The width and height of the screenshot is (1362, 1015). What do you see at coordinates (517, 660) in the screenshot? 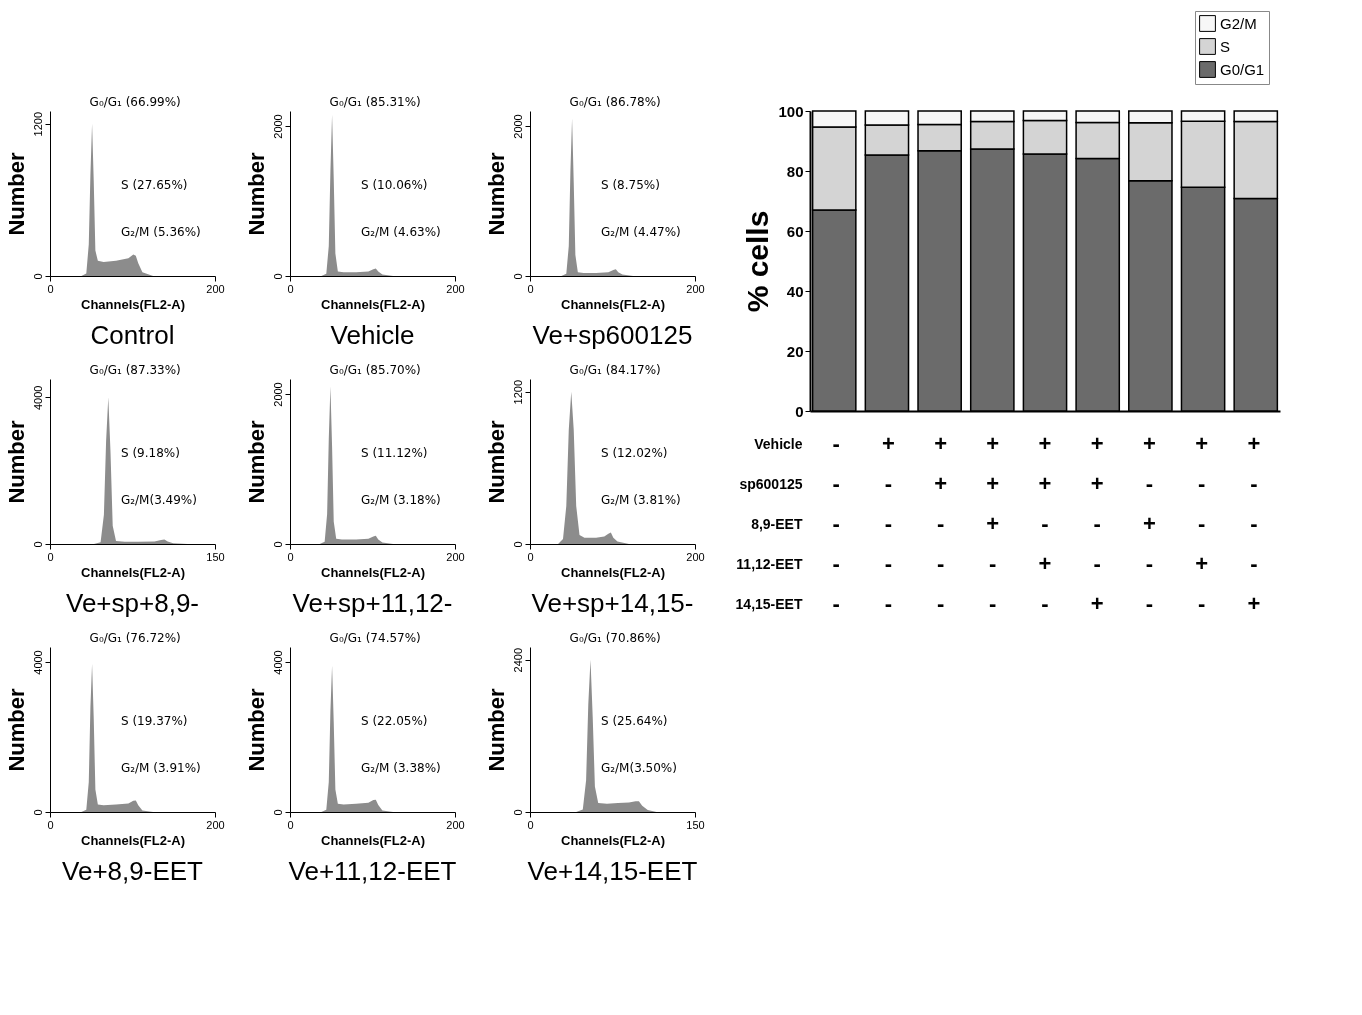
I see `y-tick-label: 2400` at bounding box center [517, 660].